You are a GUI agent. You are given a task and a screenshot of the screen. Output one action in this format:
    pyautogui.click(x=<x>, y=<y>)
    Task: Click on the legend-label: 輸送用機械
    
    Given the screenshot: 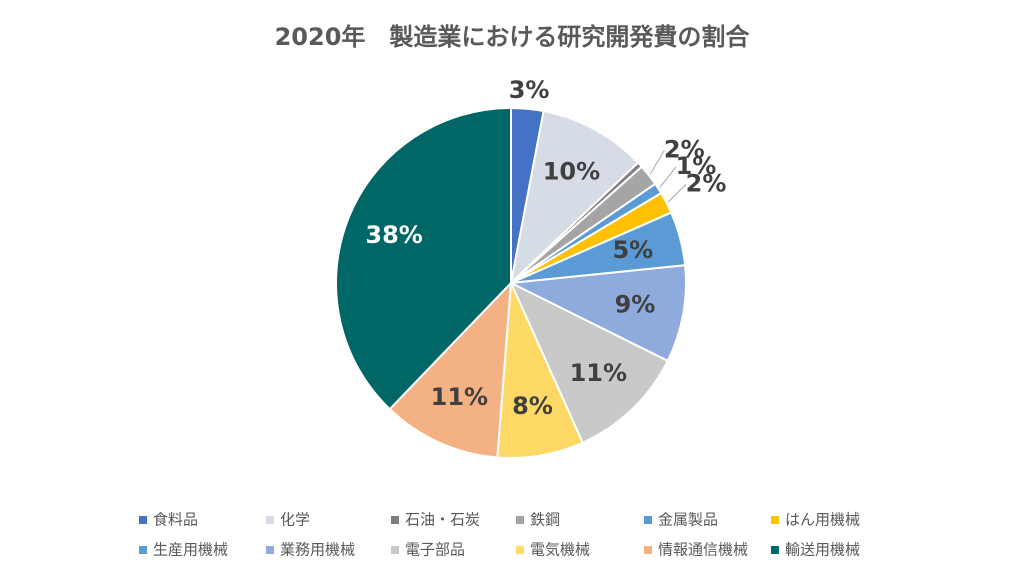 What is the action you would take?
    pyautogui.click(x=822, y=550)
    